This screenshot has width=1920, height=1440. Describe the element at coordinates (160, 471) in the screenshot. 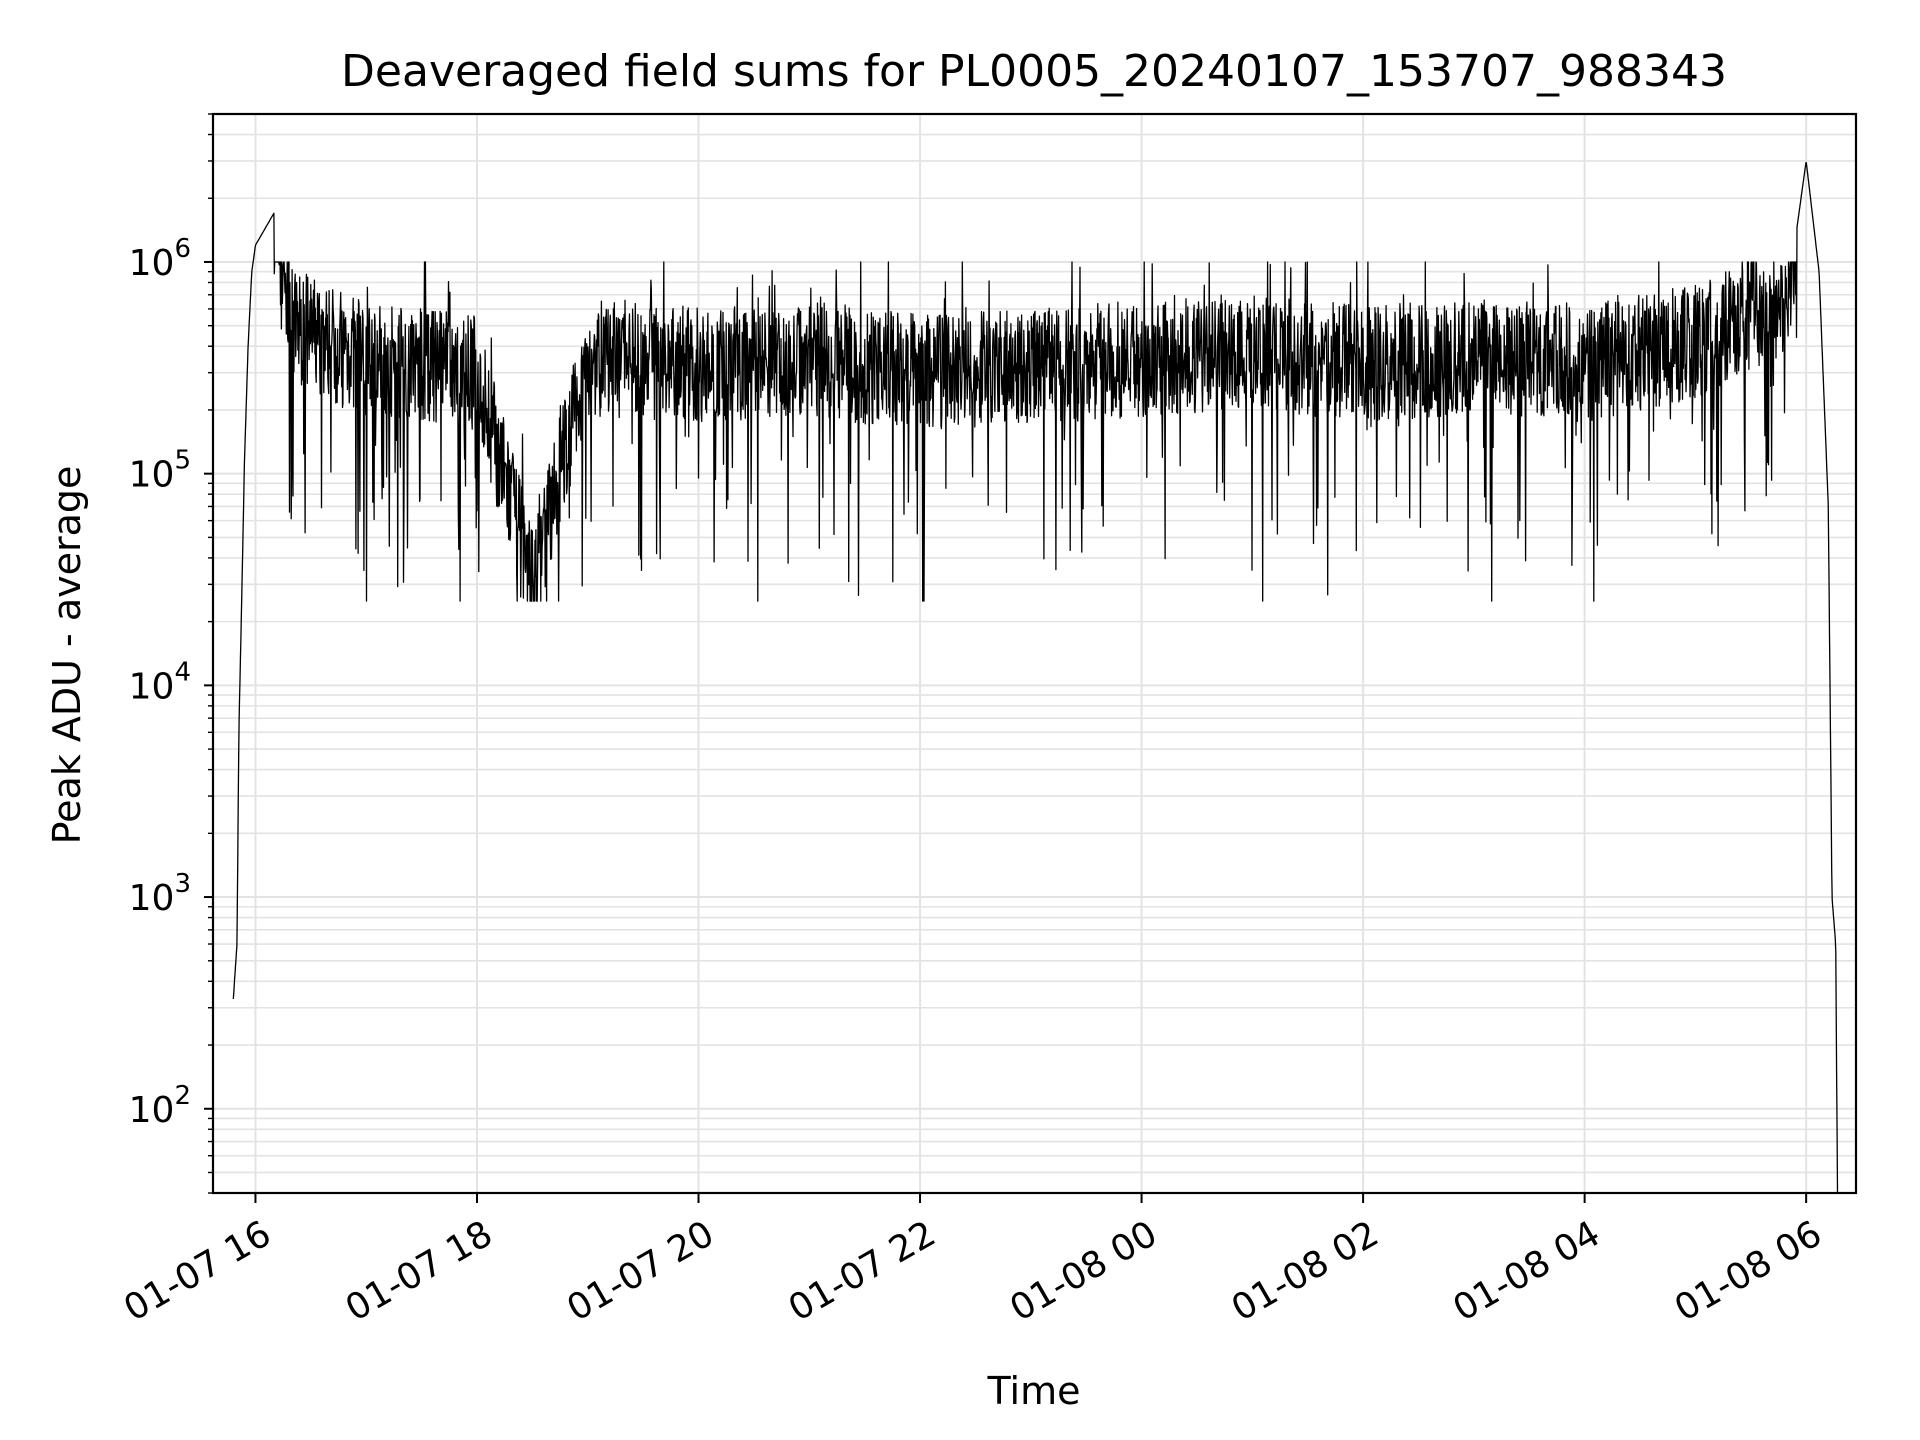

I see `y-tick-label: 10⁵` at that location.